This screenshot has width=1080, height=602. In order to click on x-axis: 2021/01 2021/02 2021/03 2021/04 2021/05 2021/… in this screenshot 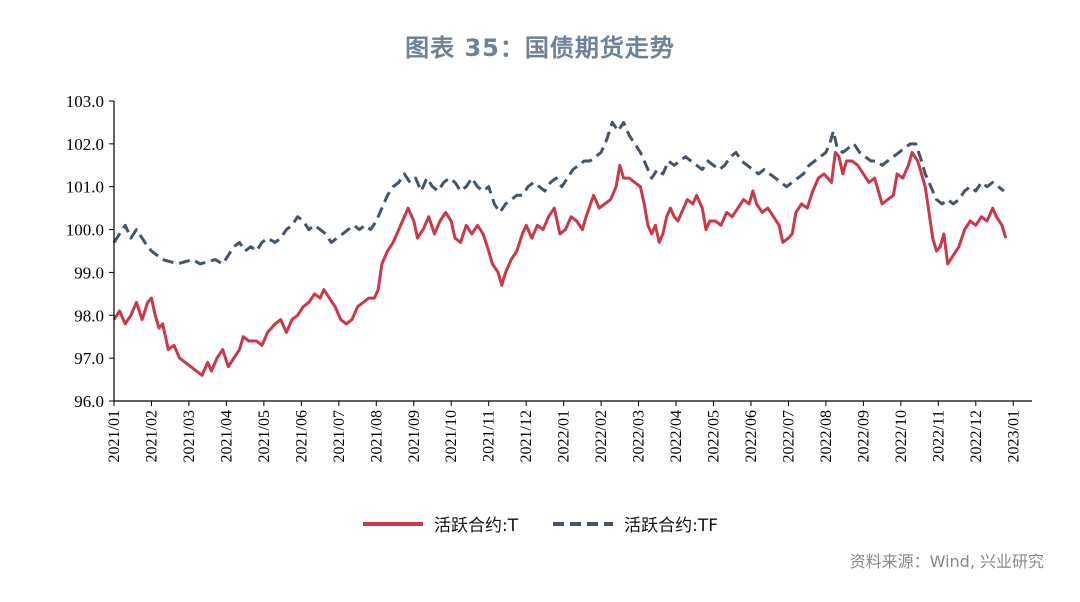, I will do `click(569, 431)`.